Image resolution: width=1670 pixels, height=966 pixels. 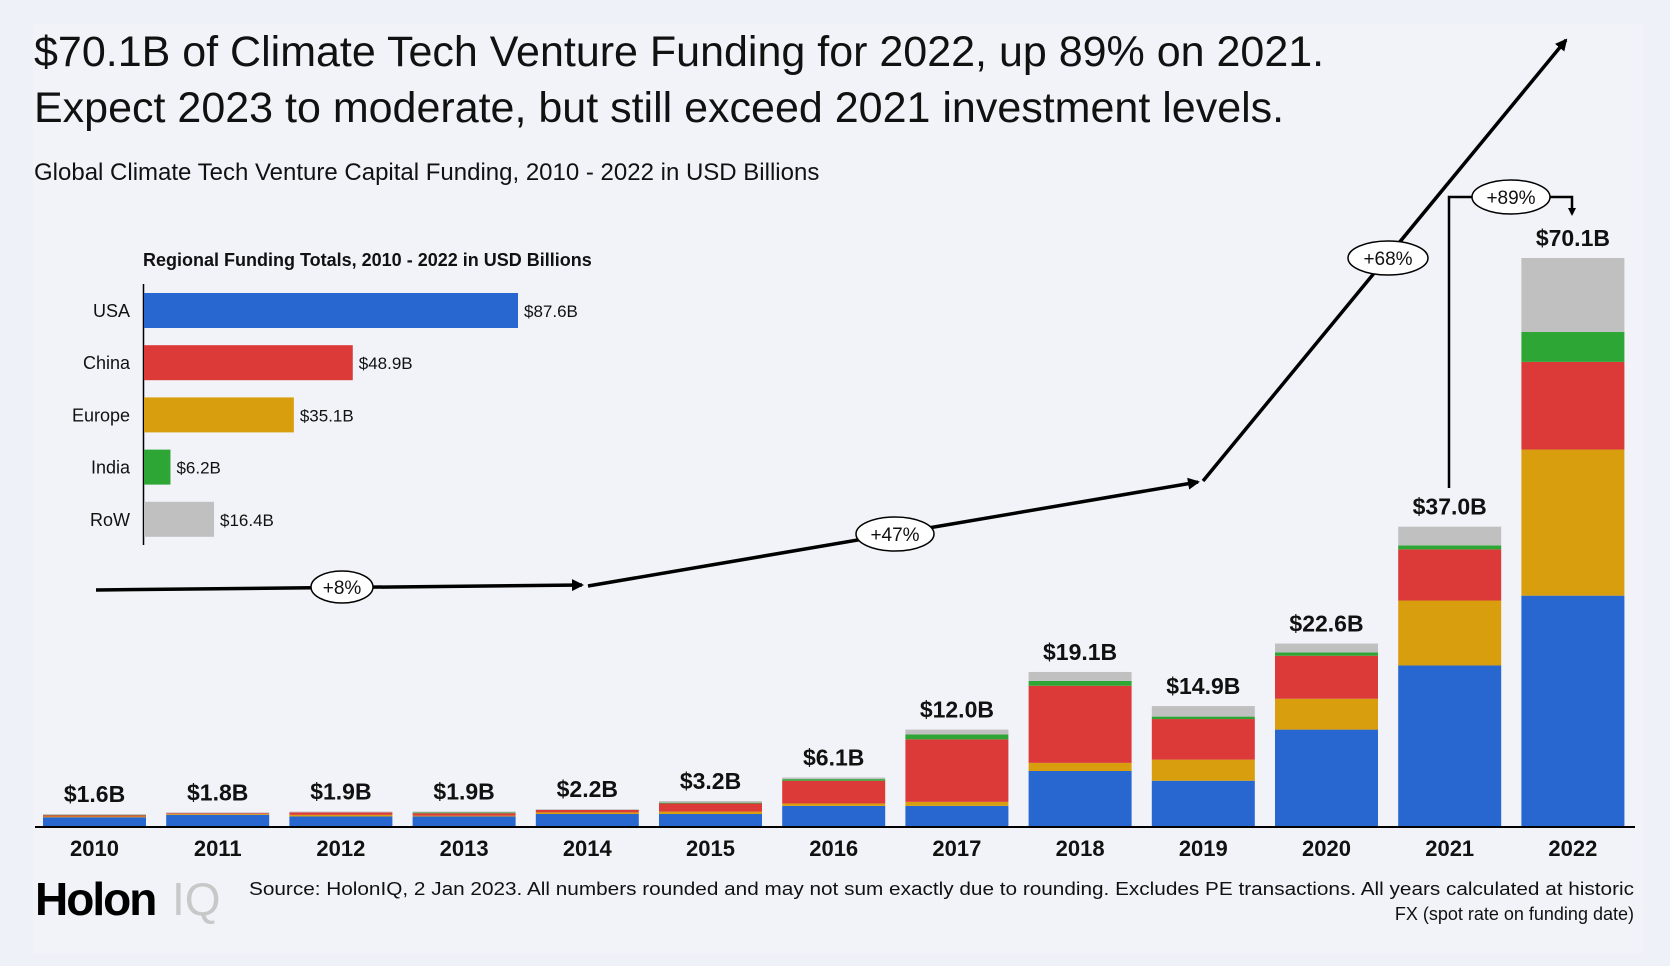 What do you see at coordinates (957, 816) in the screenshot?
I see `bar-segment-usa-2017` at bounding box center [957, 816].